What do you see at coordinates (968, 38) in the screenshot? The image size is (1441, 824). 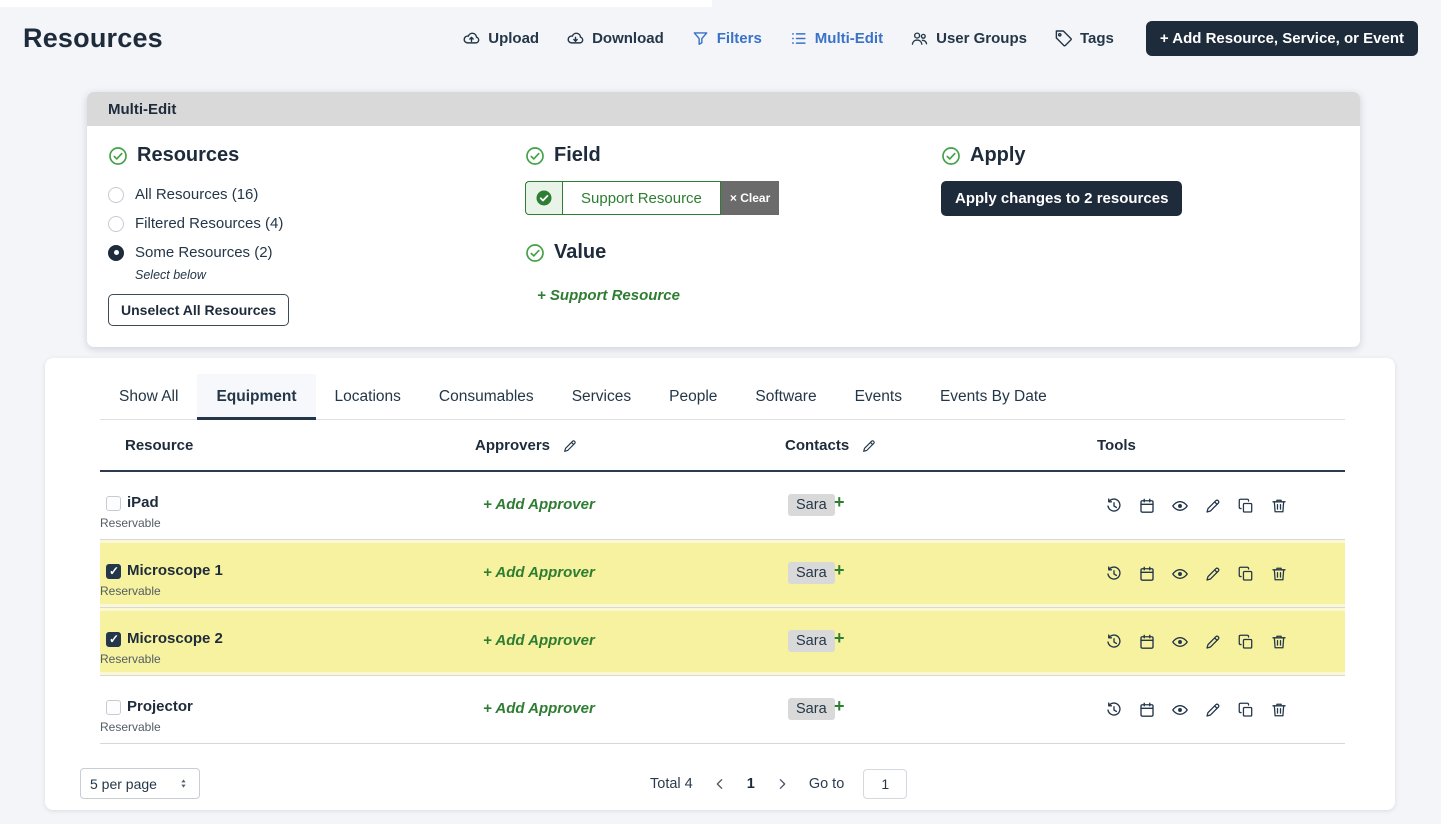 I see `user-groups-button: User Groups` at bounding box center [968, 38].